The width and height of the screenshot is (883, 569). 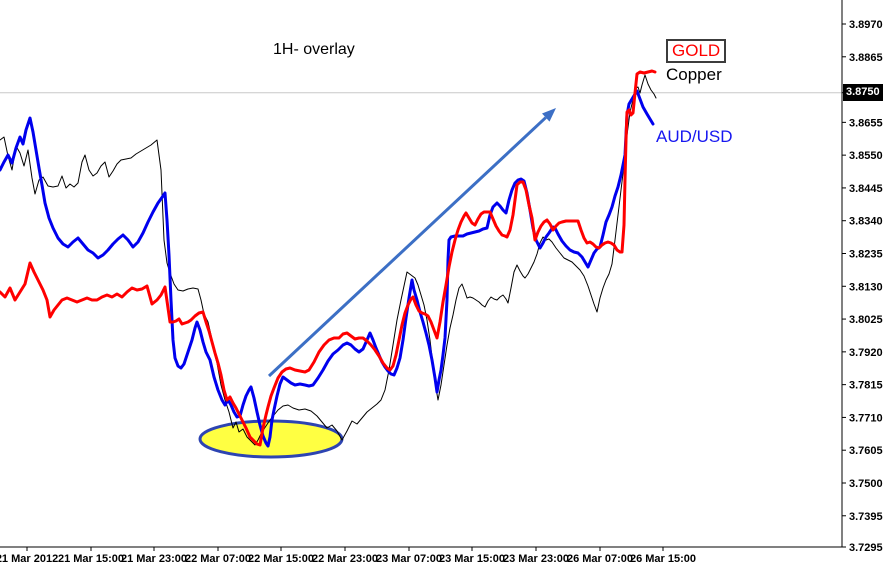 I want to click on y-axis-label: 3.8550, so click(x=866, y=156).